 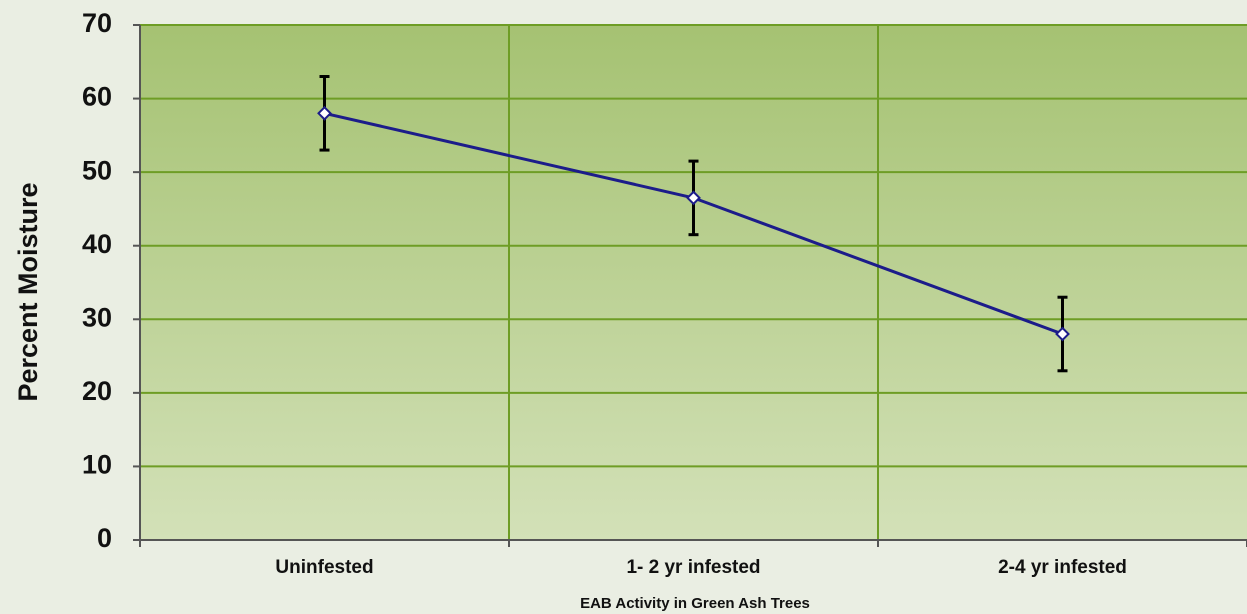 I want to click on y-tick-label: 20, so click(x=97, y=391).